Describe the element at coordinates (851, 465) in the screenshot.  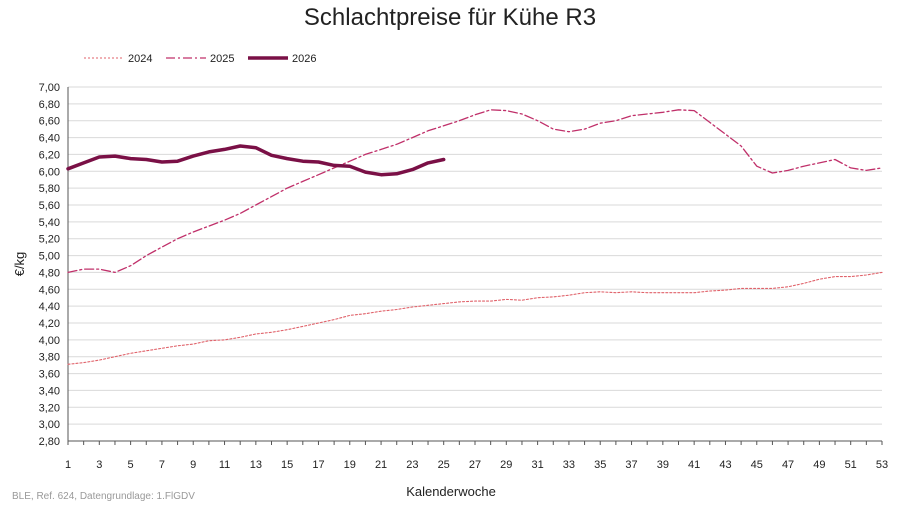
I see `x-tick-label: 51` at that location.